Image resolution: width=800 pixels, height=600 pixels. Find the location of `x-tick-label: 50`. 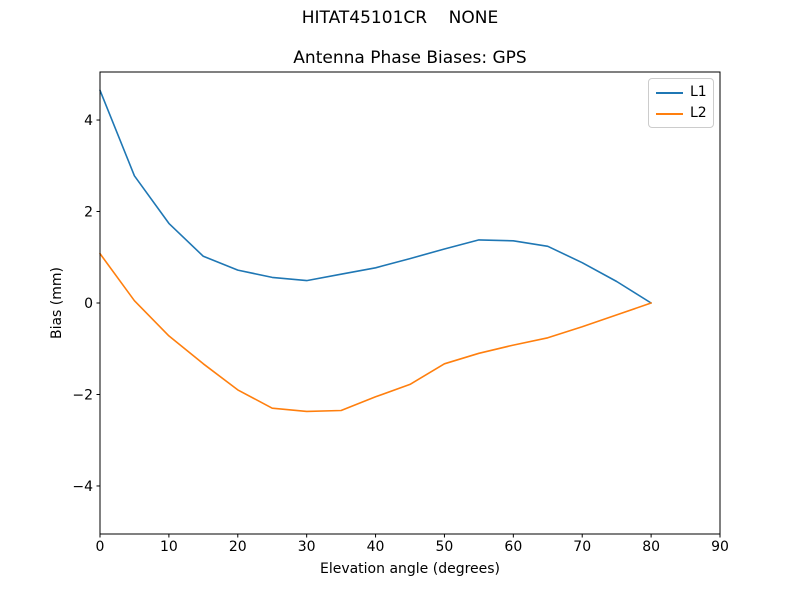

x-tick-label: 50 is located at coordinates (445, 547).